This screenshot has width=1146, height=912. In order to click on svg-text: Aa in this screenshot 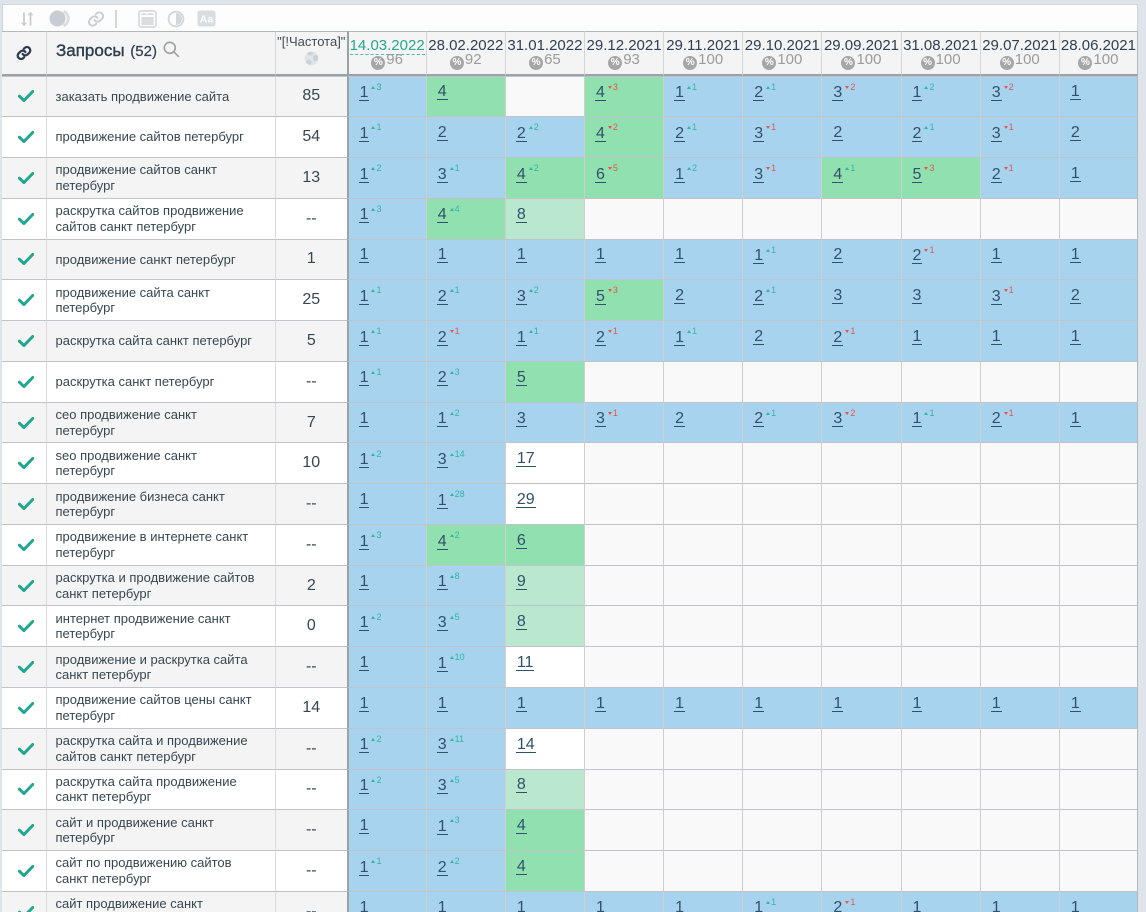, I will do `click(207, 20)`.